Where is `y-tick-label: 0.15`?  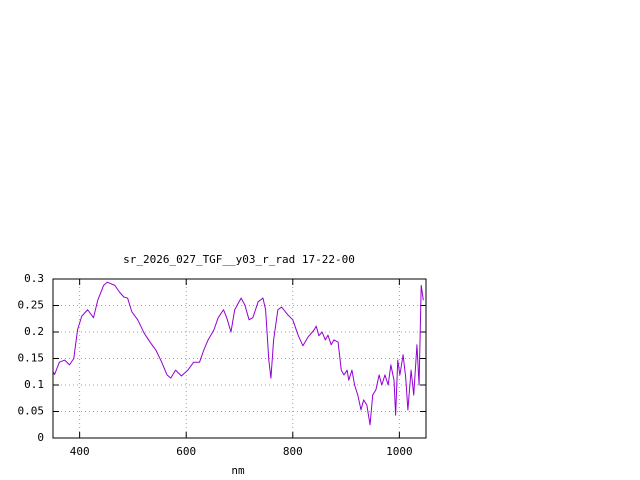
y-tick-label: 0.15 is located at coordinates (31, 358).